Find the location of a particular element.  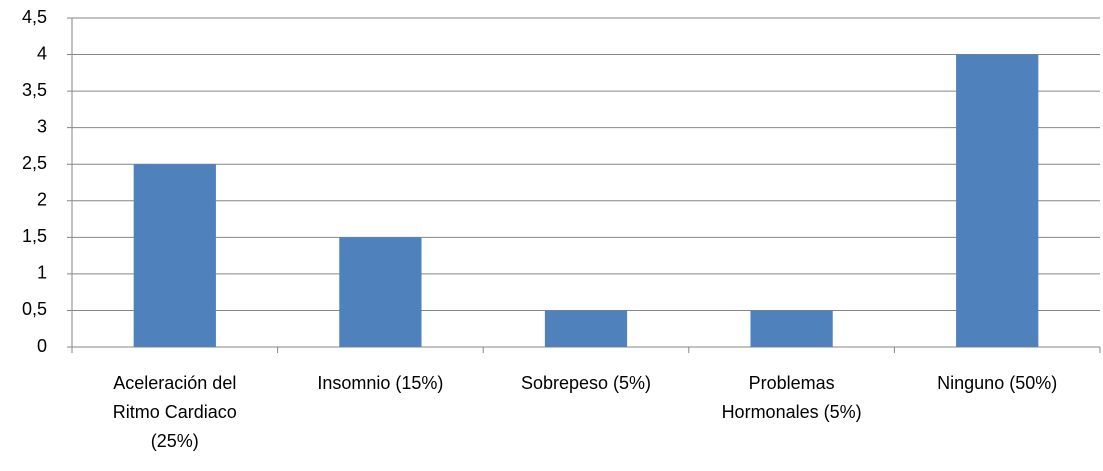

x-tick-label: Aceleración del Ritmo Cardiaco (25%) is located at coordinates (175, 412).